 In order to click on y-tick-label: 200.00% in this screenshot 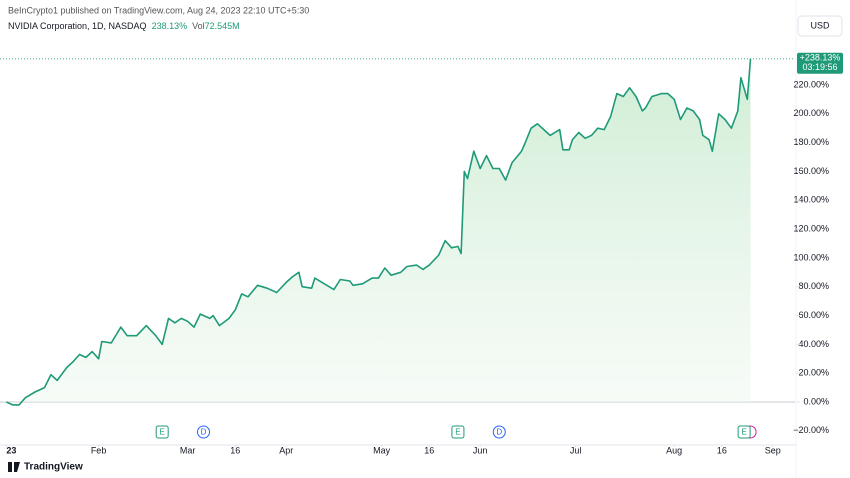, I will do `click(811, 113)`.